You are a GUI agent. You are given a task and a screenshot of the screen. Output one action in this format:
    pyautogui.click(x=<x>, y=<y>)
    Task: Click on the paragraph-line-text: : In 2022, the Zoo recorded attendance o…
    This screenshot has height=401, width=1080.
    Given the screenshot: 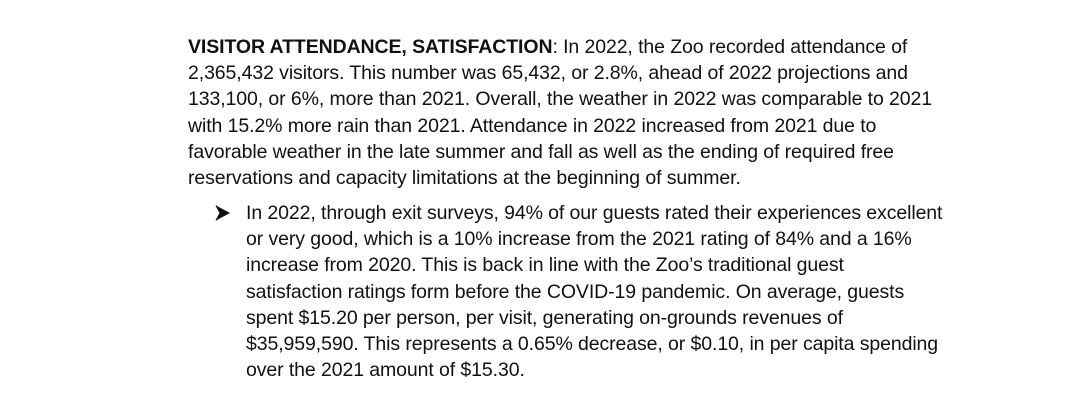 What is the action you would take?
    pyautogui.click(x=730, y=47)
    